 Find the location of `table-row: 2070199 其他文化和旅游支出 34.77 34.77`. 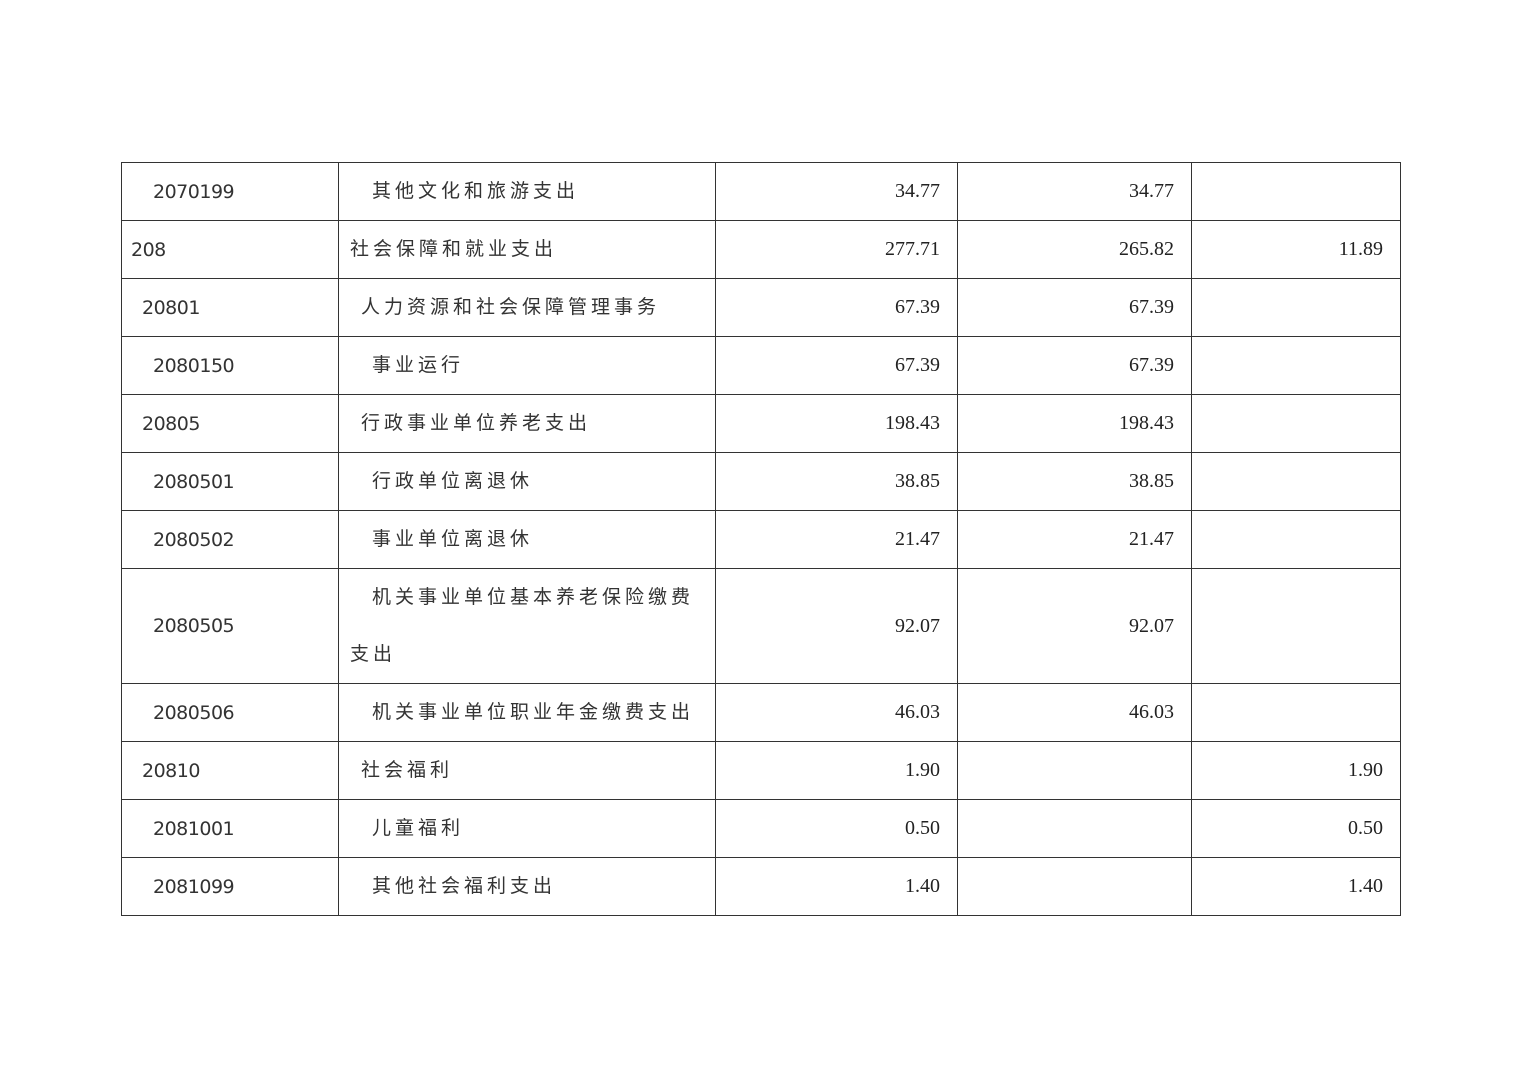

table-row: 2070199 其他文化和旅游支出 34.77 34.77 is located at coordinates (761, 191).